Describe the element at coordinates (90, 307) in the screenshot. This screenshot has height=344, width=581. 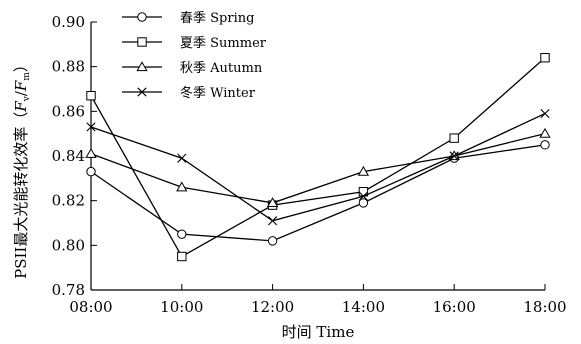
I see `x-tick-label: 08:00` at that location.